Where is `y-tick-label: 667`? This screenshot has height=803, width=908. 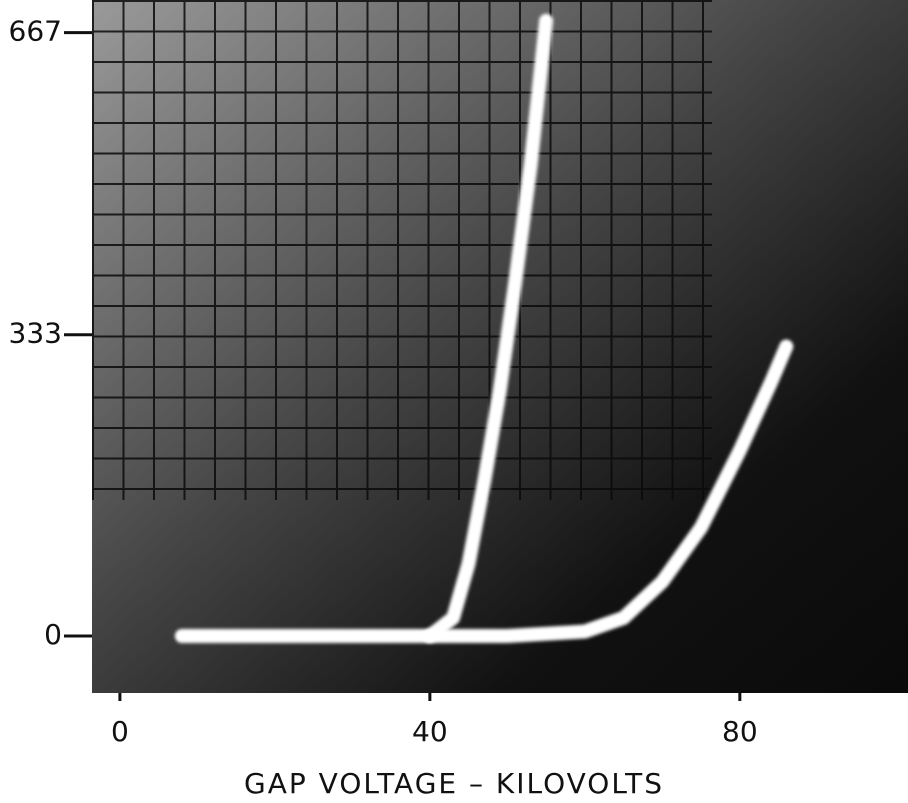
y-tick-label: 667 is located at coordinates (35, 31).